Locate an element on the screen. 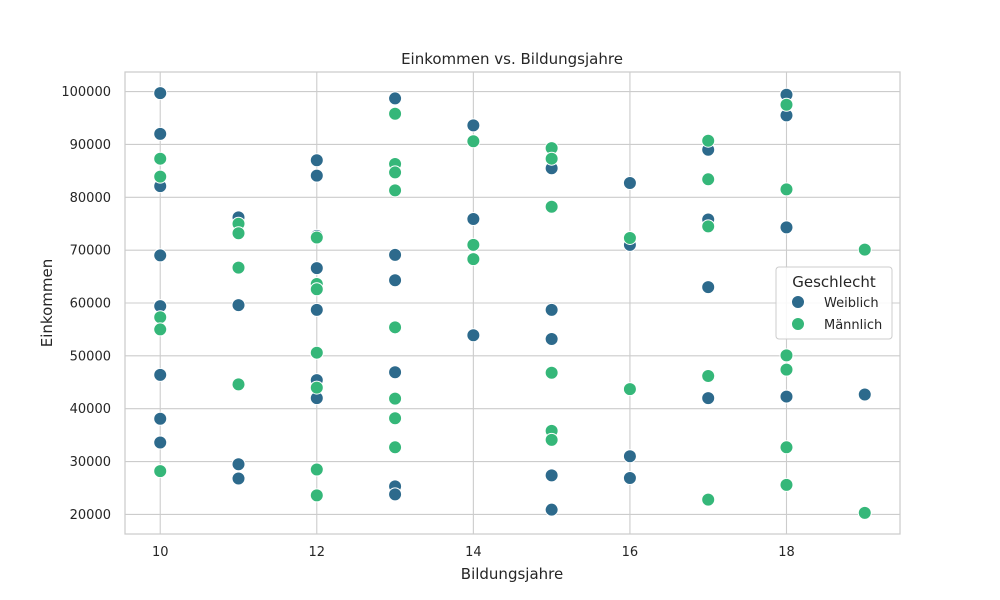 This screenshot has height=600, width=1000. legend-label-weiblich: Weiblich is located at coordinates (851, 303).